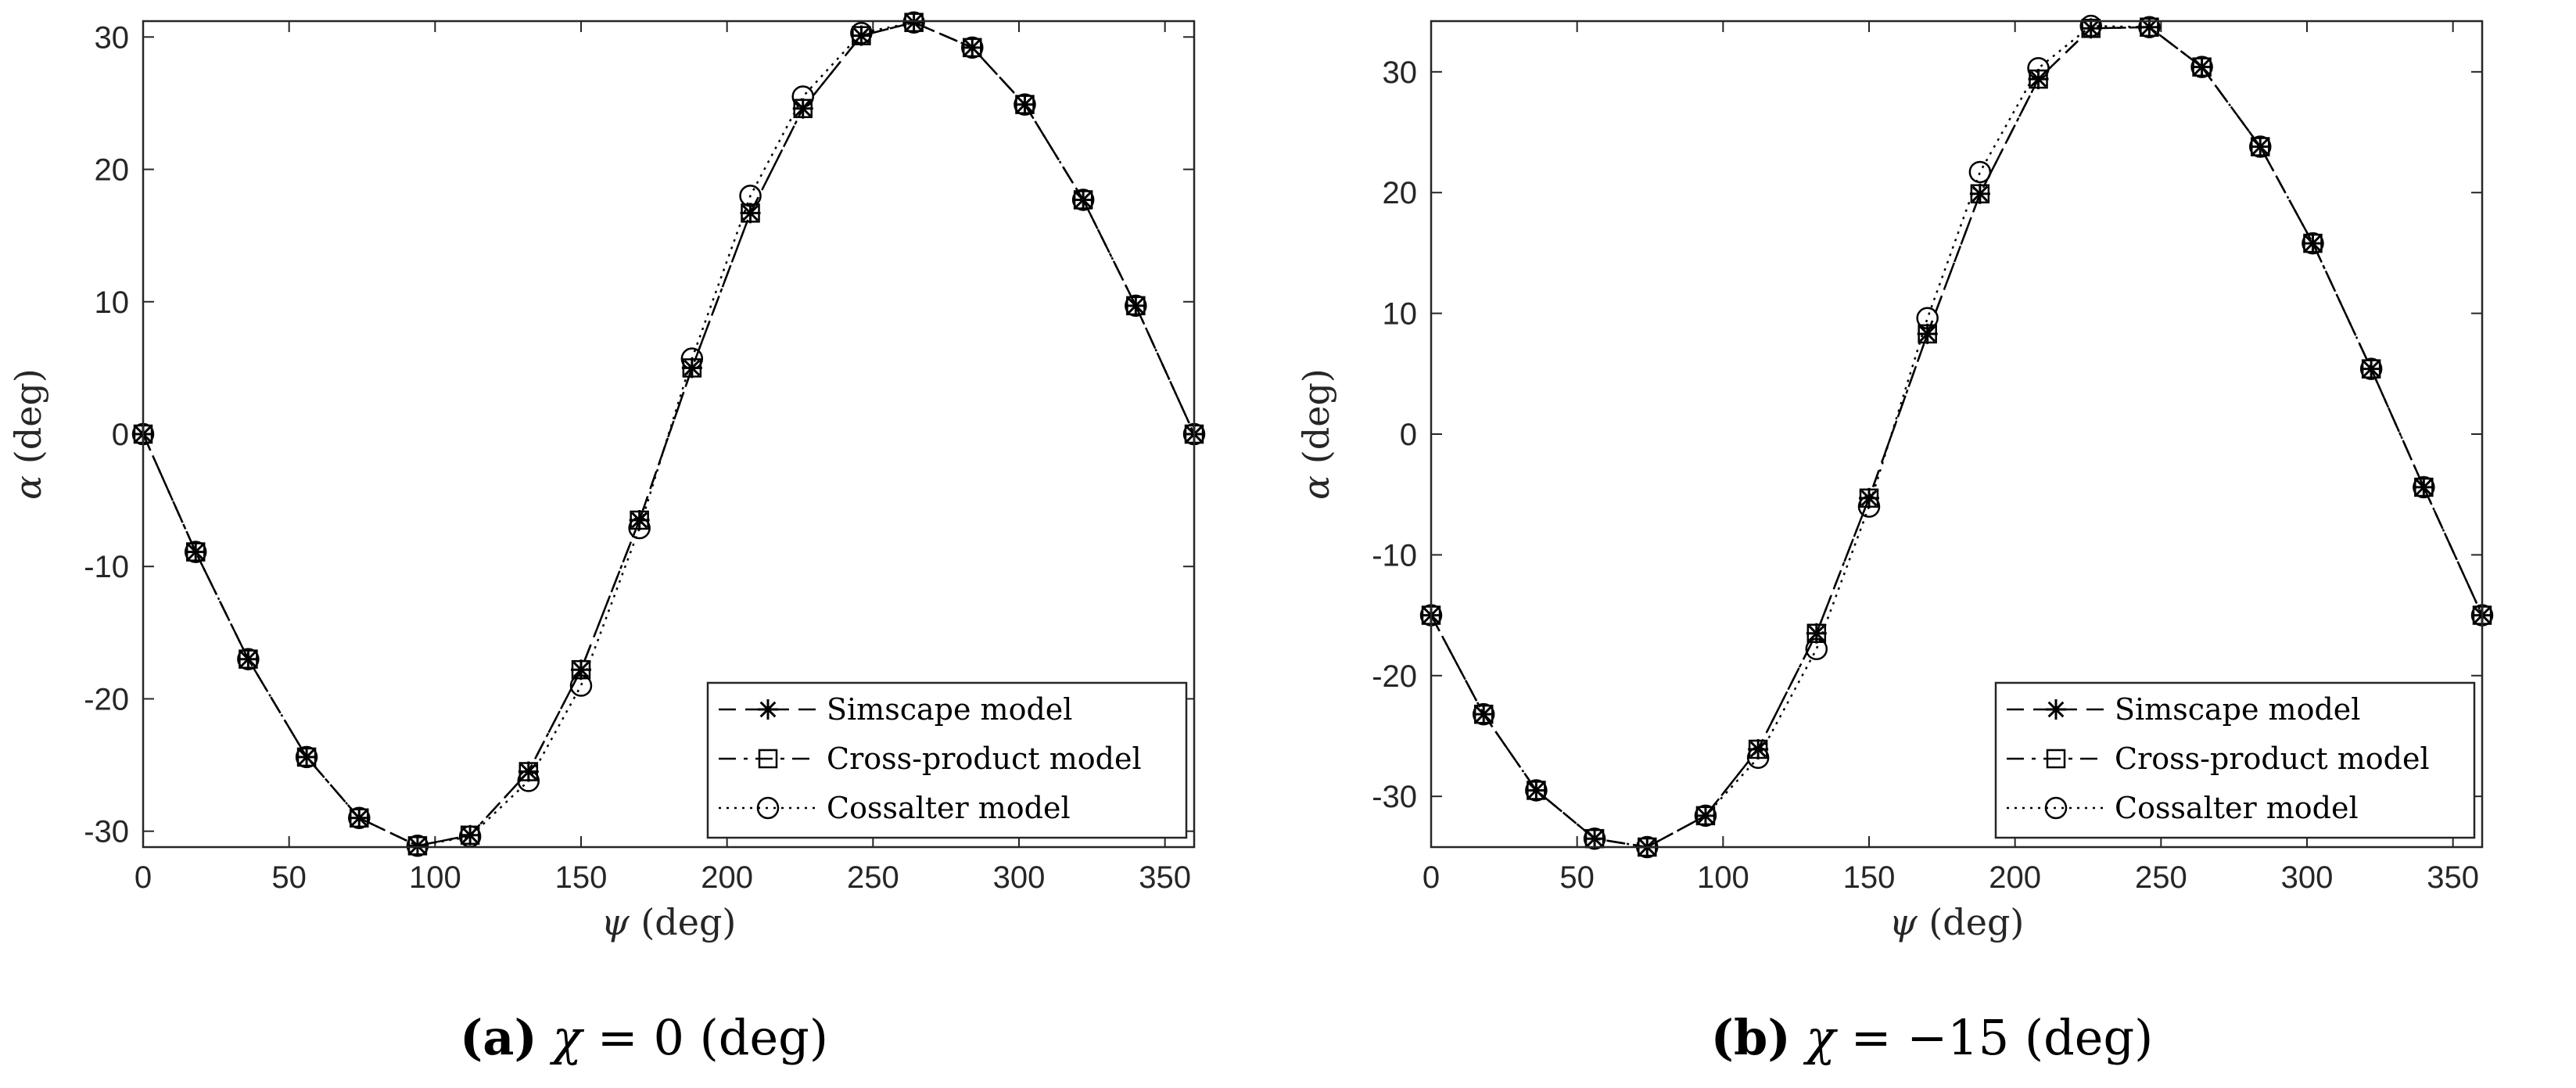  Describe the element at coordinates (2272, 758) in the screenshot. I see `legend-label-square: Cross-product model` at that location.